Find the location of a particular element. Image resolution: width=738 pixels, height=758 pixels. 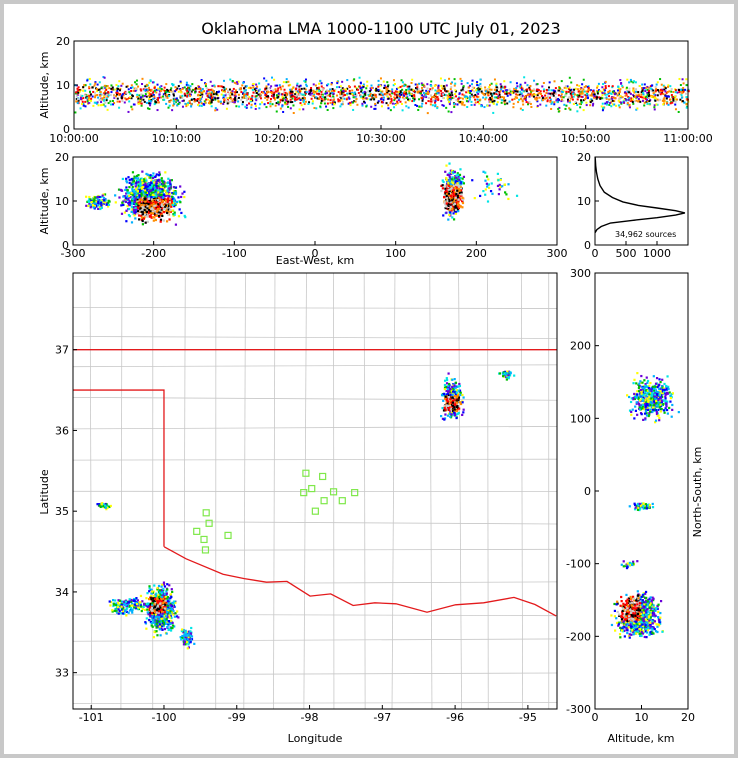

histogram-x-tick-label: 1000 is located at coordinates (657, 253).